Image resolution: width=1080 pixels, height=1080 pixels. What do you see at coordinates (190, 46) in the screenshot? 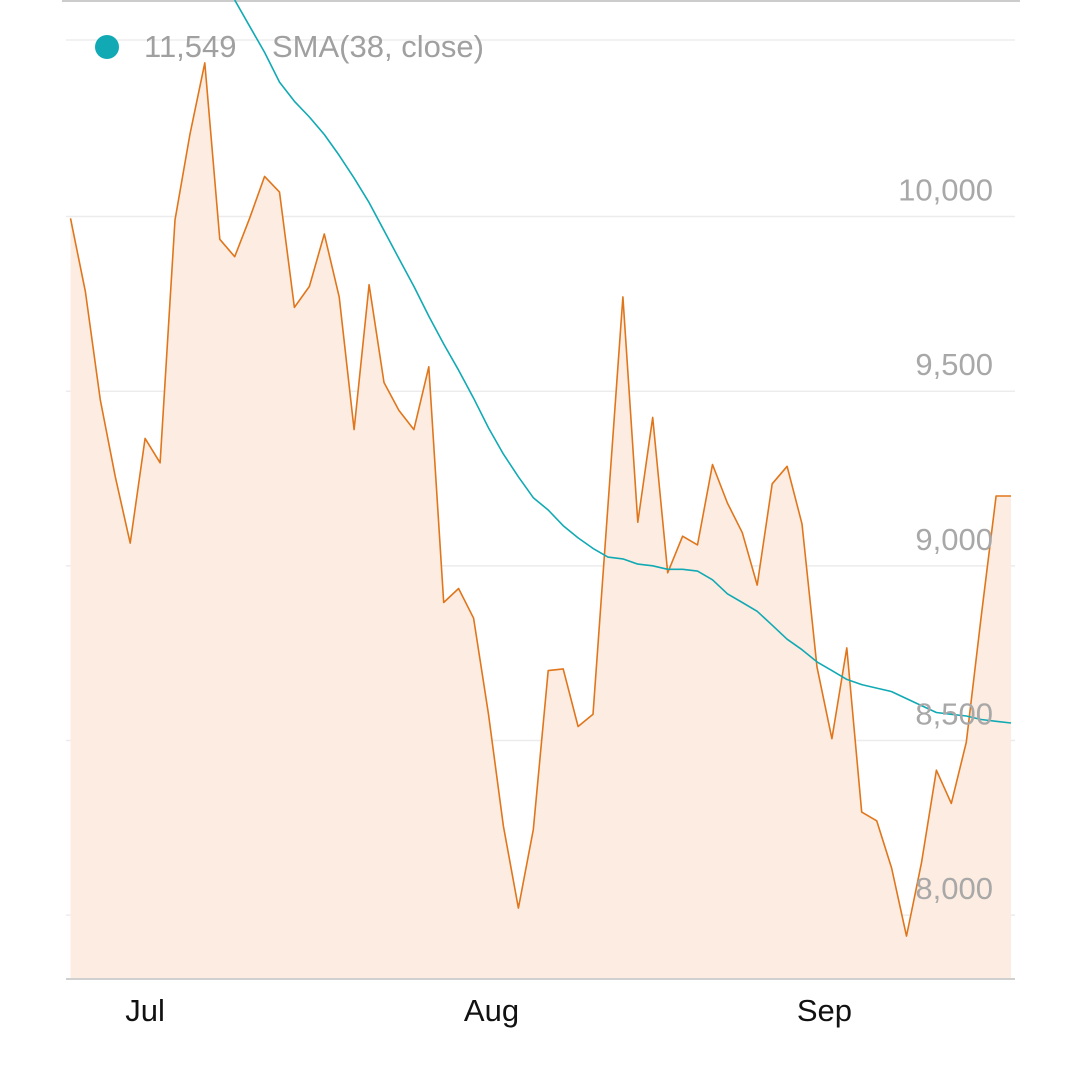
I see `legend-value-label: 11,549` at bounding box center [190, 46].